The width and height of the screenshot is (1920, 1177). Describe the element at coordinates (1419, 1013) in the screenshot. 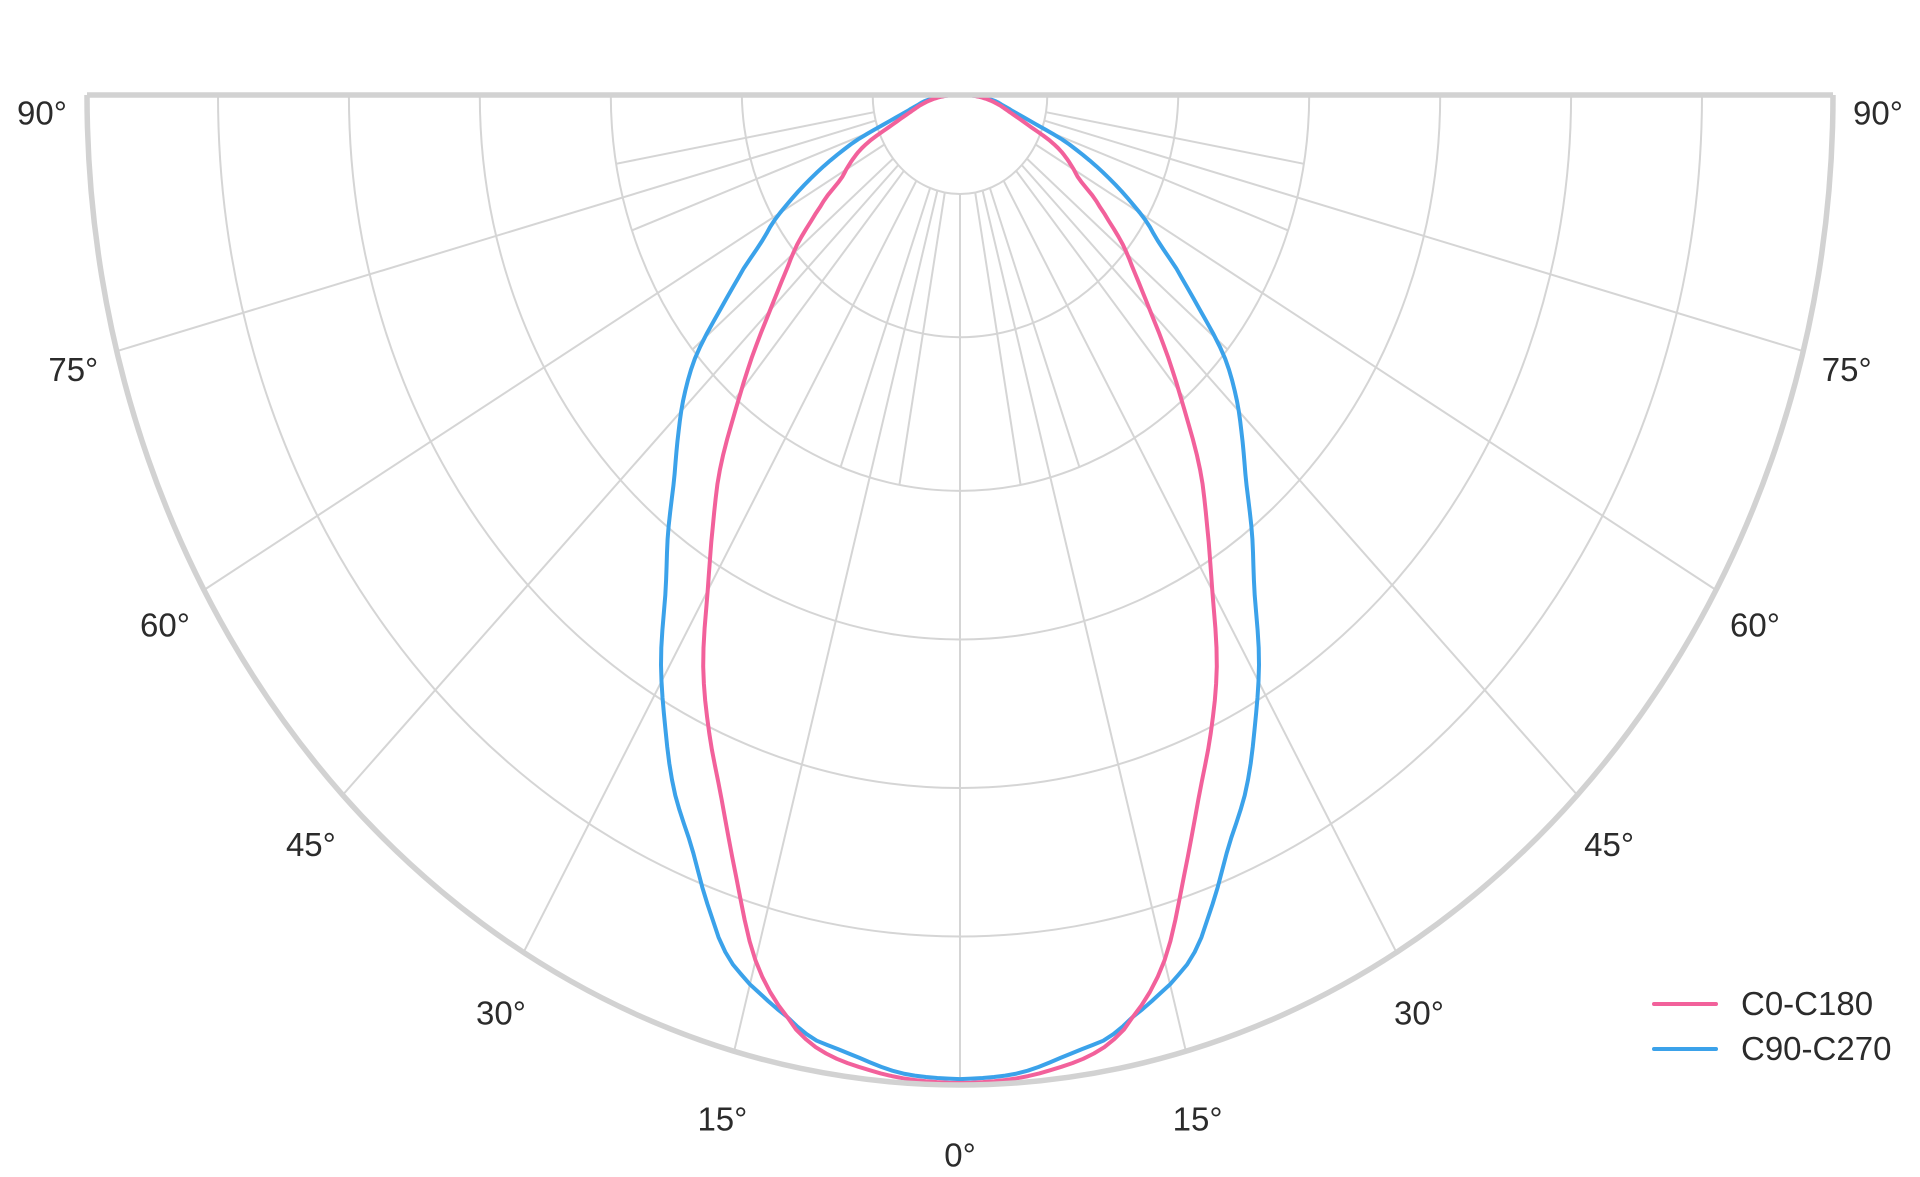

I see `angle-label-30-right: 30°` at that location.